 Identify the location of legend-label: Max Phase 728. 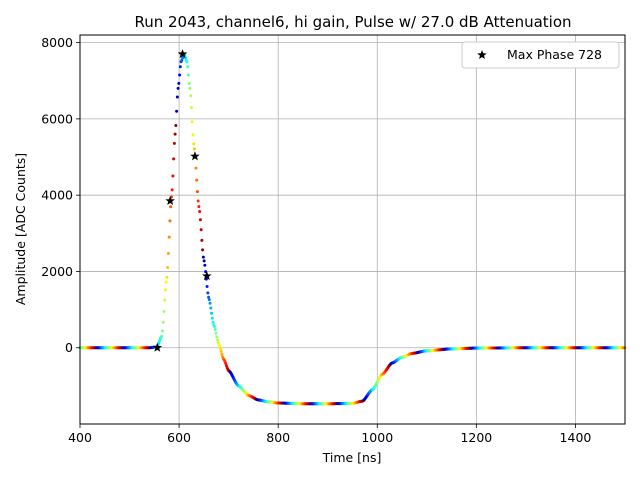
(554, 54).